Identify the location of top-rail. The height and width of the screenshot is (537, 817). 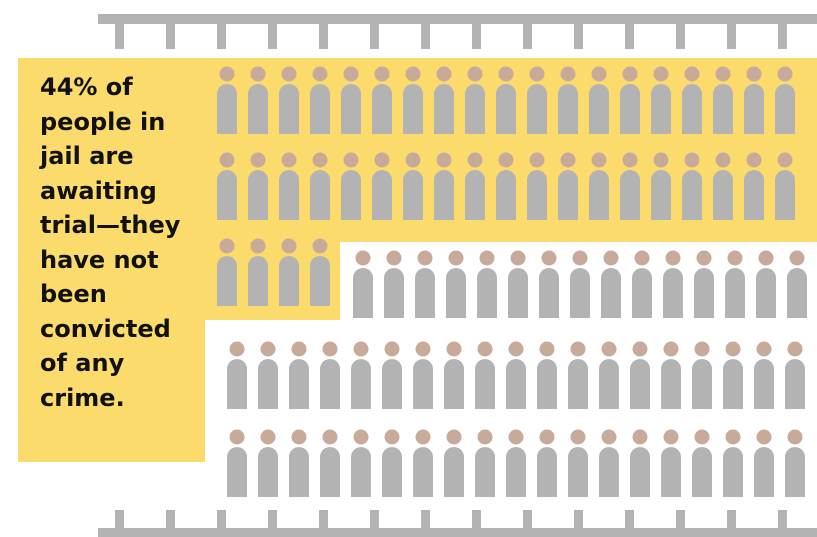
(457, 19).